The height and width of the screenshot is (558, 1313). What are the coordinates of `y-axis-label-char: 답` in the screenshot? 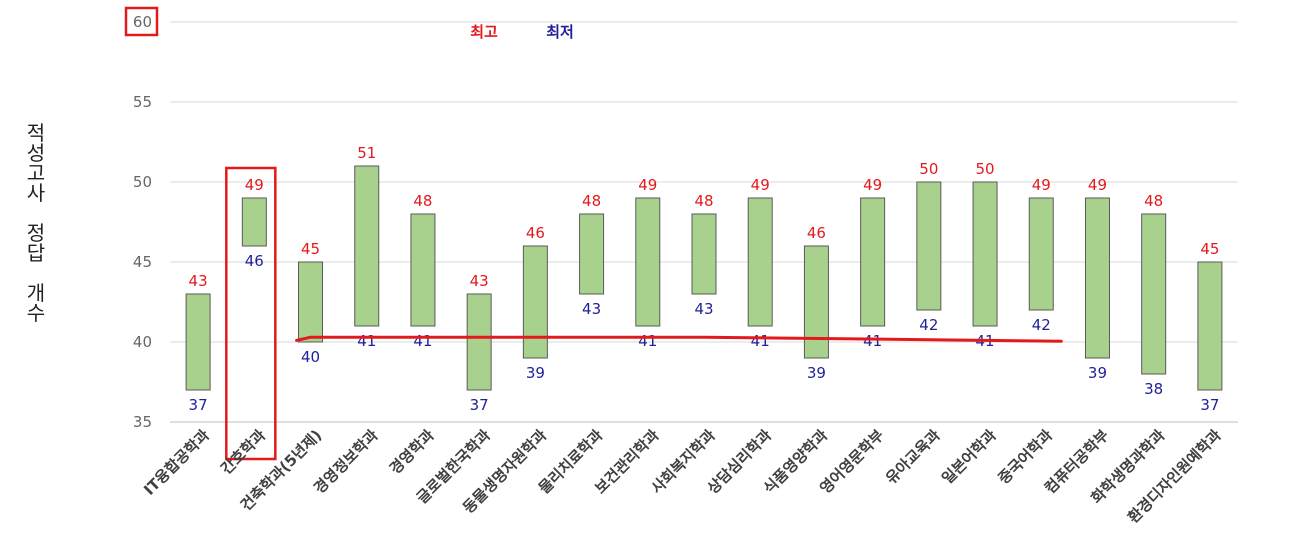 It's located at (36, 253).